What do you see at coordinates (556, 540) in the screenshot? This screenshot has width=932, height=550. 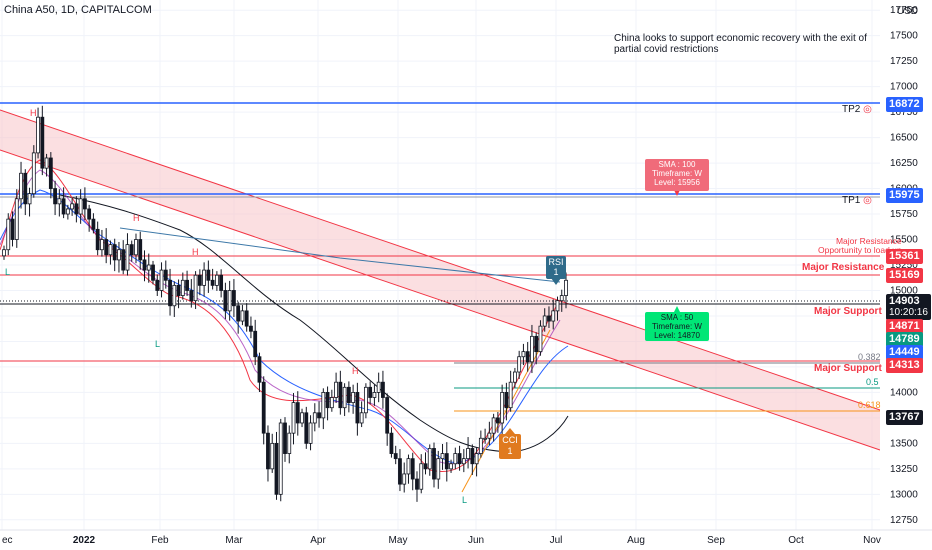 I see `x-tick-label: Jul` at bounding box center [556, 540].